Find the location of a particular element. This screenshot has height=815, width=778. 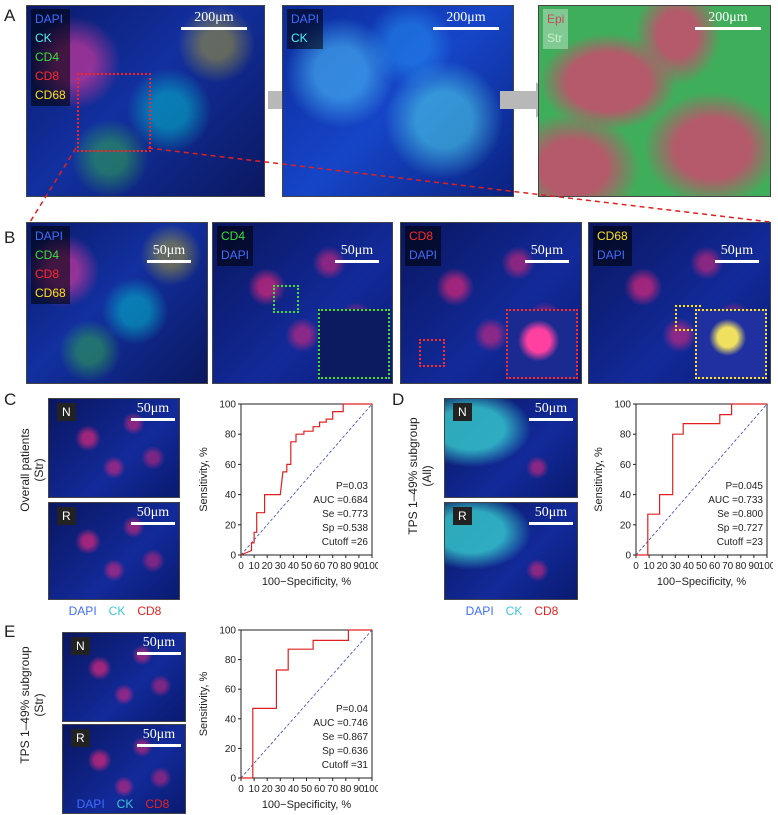

panel-letter-b: B is located at coordinates (10, 237).